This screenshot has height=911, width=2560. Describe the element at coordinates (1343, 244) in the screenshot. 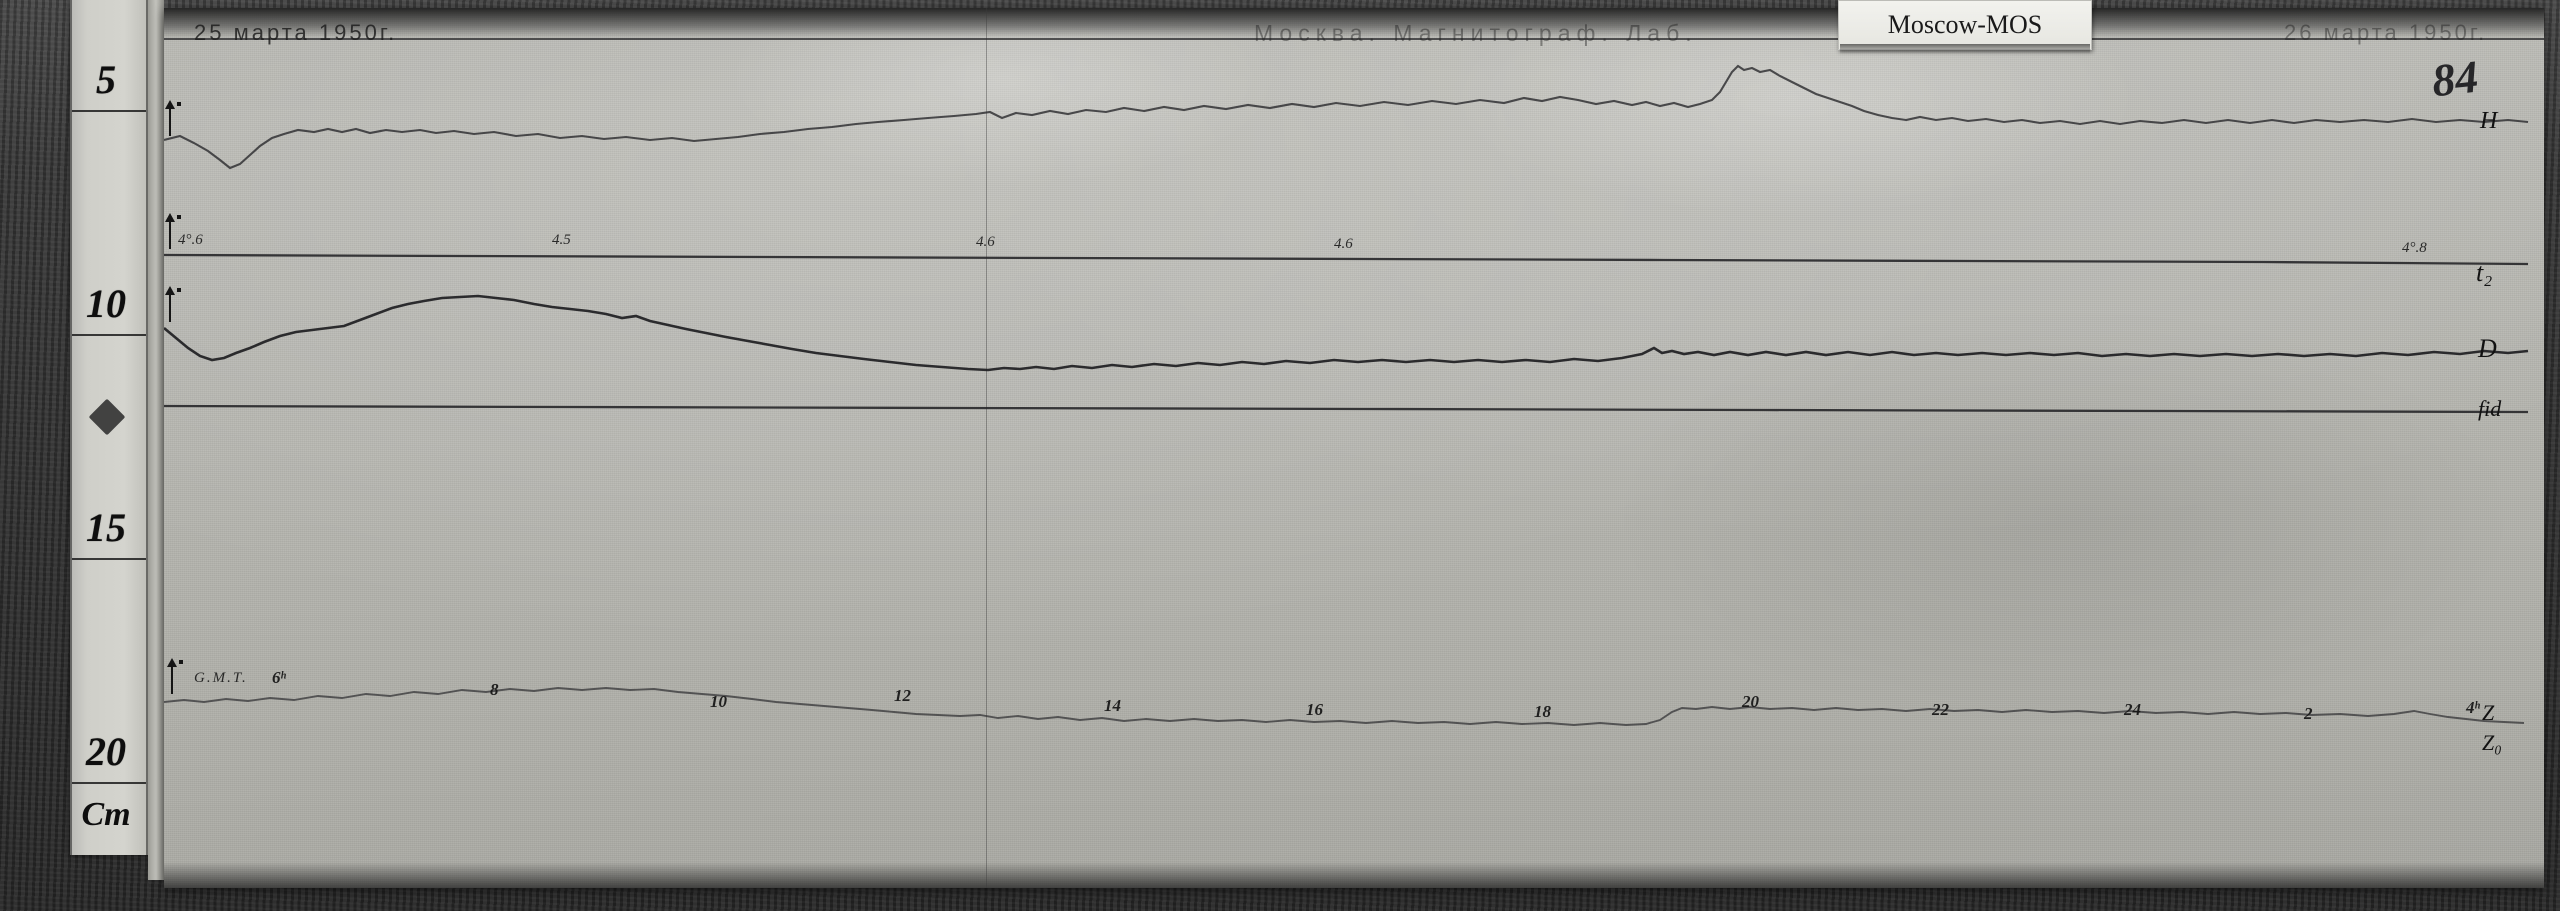

I see `temperature-mark-3: 4.6` at that location.